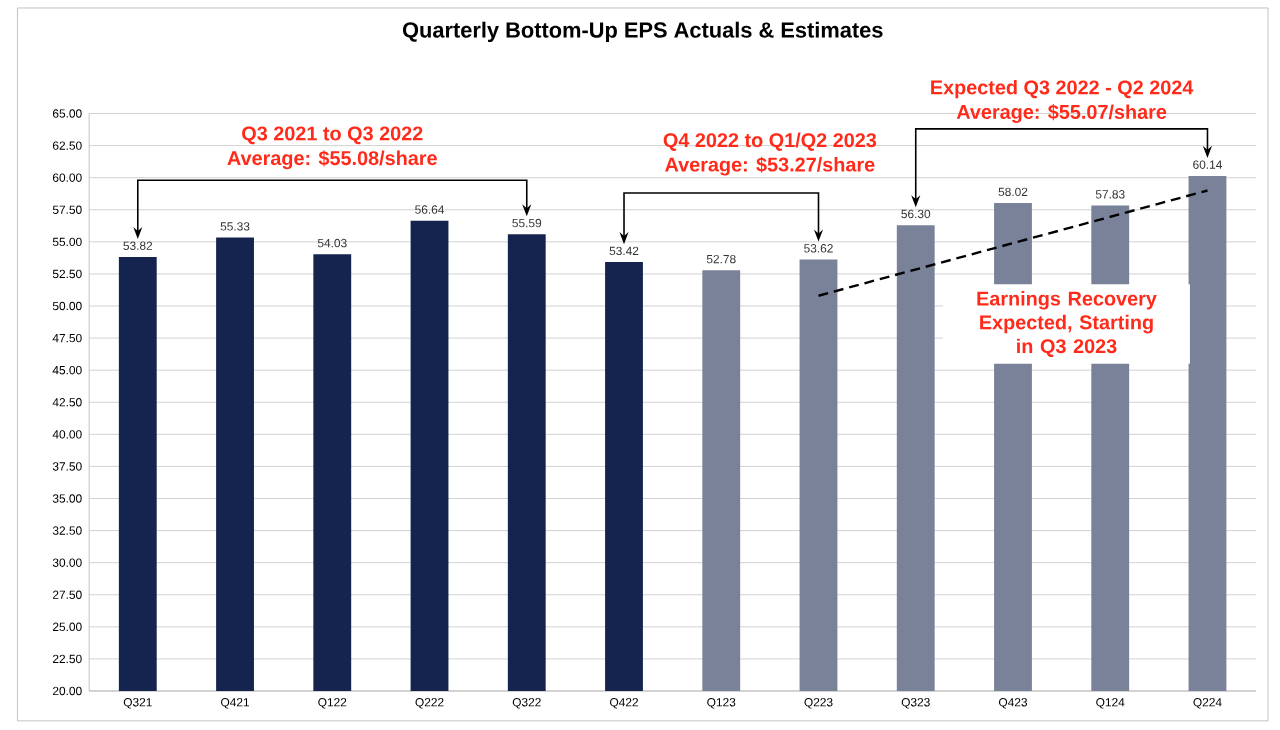 This screenshot has height=730, width=1280. What do you see at coordinates (1061, 113) in the screenshot?
I see `annotation: Average: $55.07/share` at bounding box center [1061, 113].